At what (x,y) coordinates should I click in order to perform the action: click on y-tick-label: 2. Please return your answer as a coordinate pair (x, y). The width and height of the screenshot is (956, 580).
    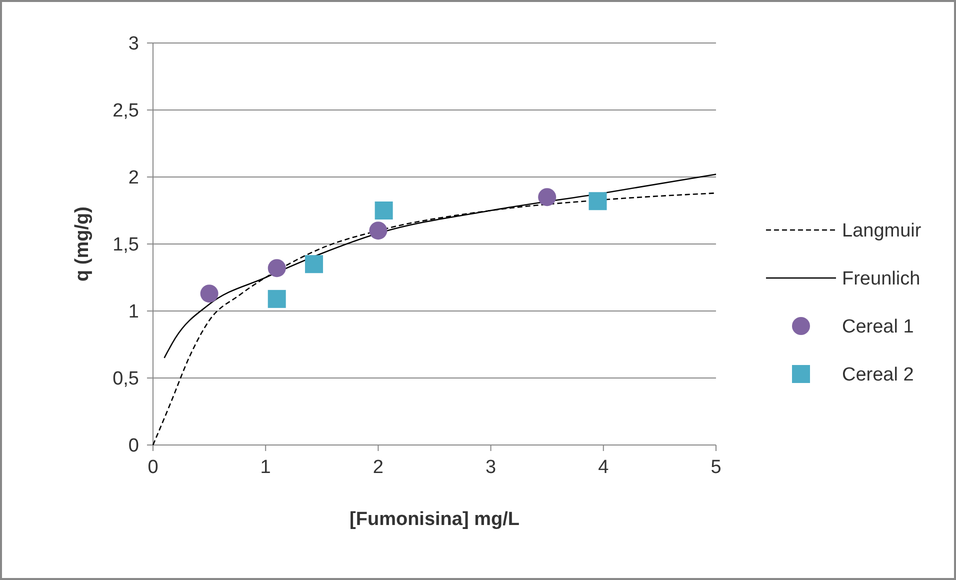
    Looking at the image, I should click on (133, 178).